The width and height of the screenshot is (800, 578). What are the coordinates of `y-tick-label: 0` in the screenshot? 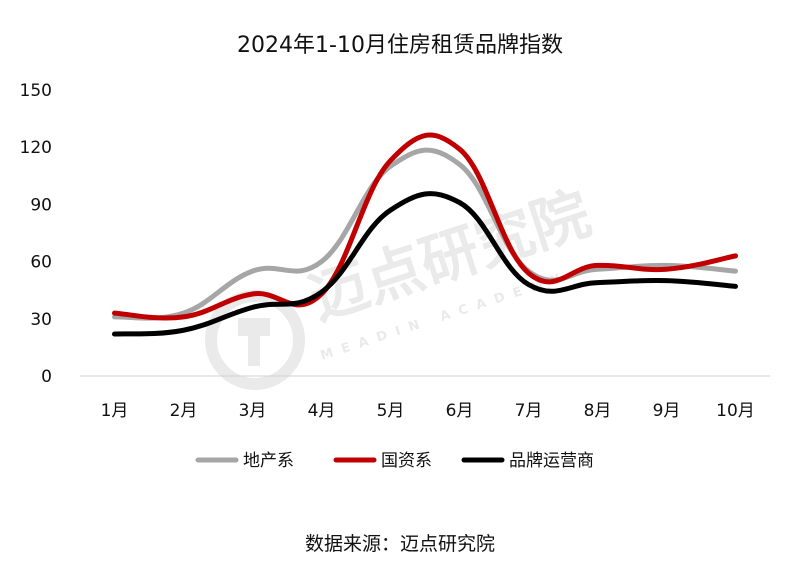 It's located at (46, 377).